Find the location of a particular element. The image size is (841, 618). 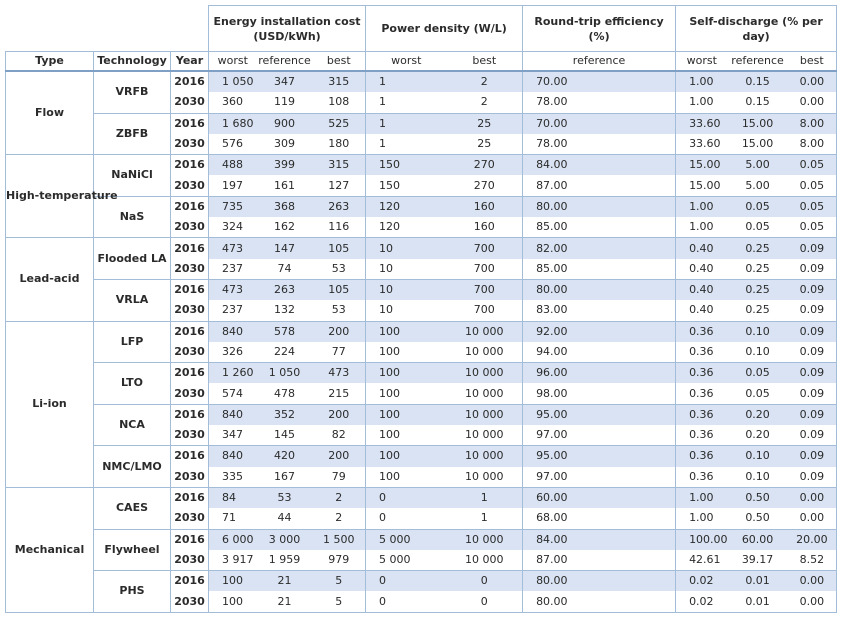

type-cell: High-temperature is located at coordinates (61, 196).